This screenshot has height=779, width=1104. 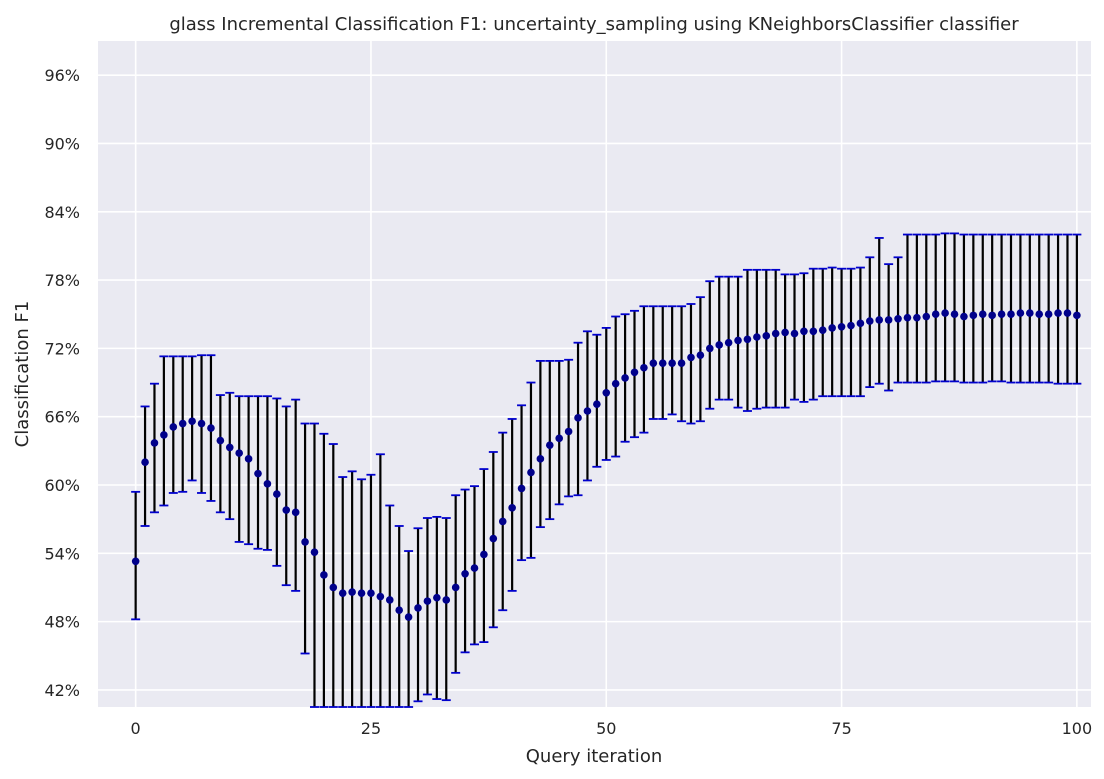 I want to click on y-tick-label: 78%, so click(x=62, y=280).